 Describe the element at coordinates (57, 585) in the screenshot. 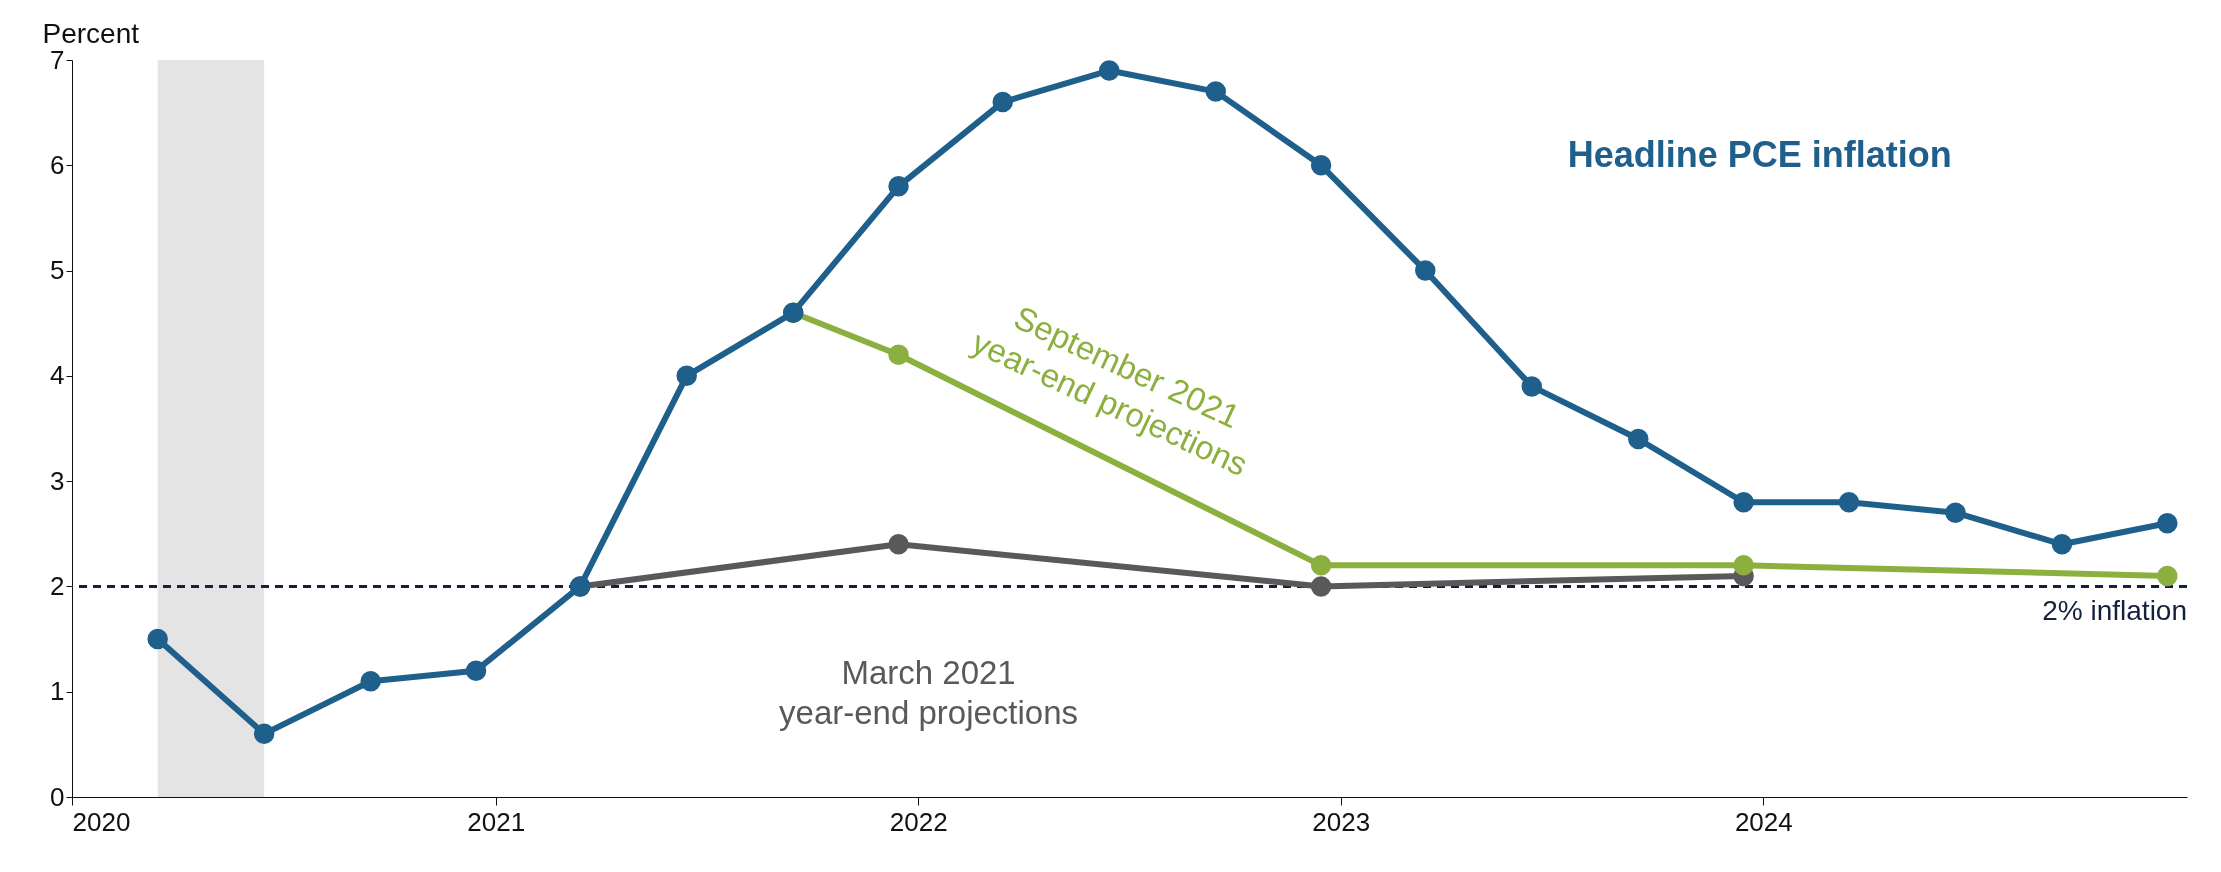

I see `y-tick-label: 2` at that location.